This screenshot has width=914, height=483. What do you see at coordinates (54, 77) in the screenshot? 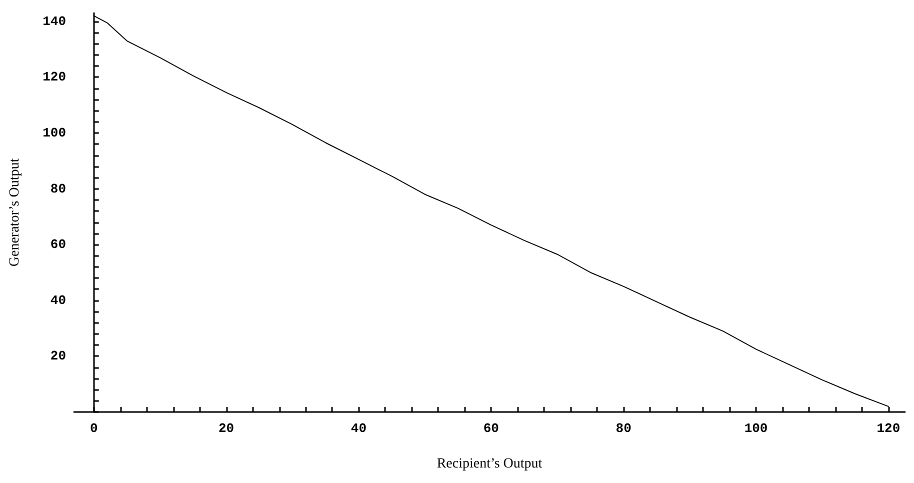
I see `y-tick-label: 120` at bounding box center [54, 77].